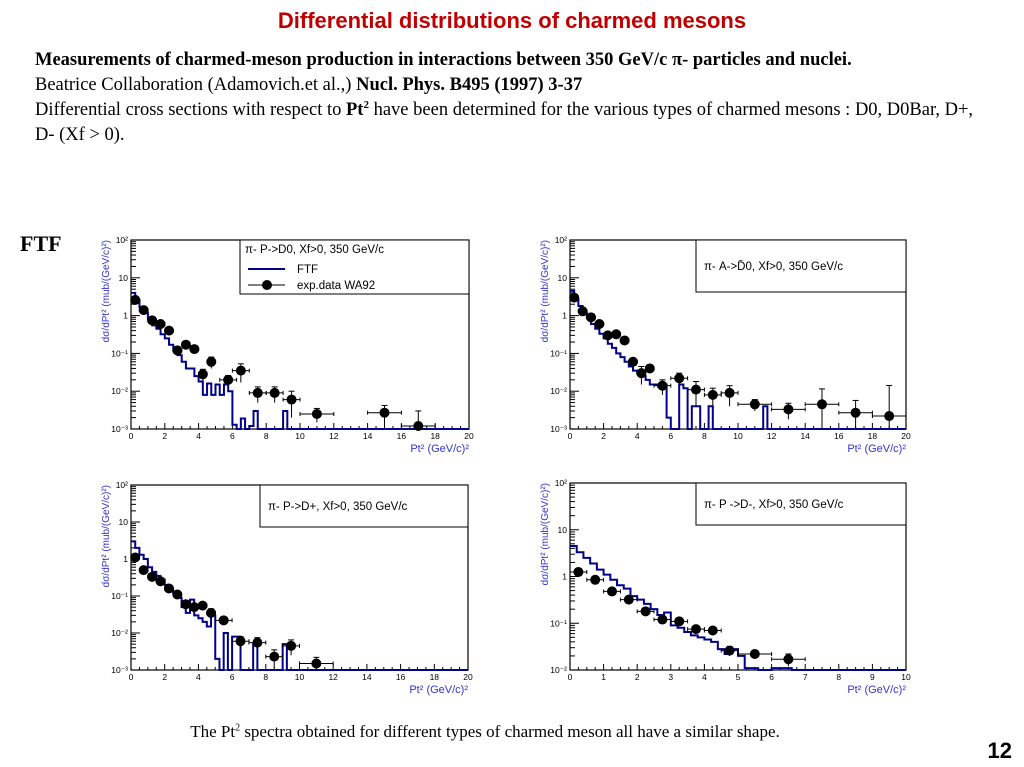 The width and height of the screenshot is (1024, 767). What do you see at coordinates (213, 731) in the screenshot?
I see `caption-pre: The Pt` at bounding box center [213, 731].